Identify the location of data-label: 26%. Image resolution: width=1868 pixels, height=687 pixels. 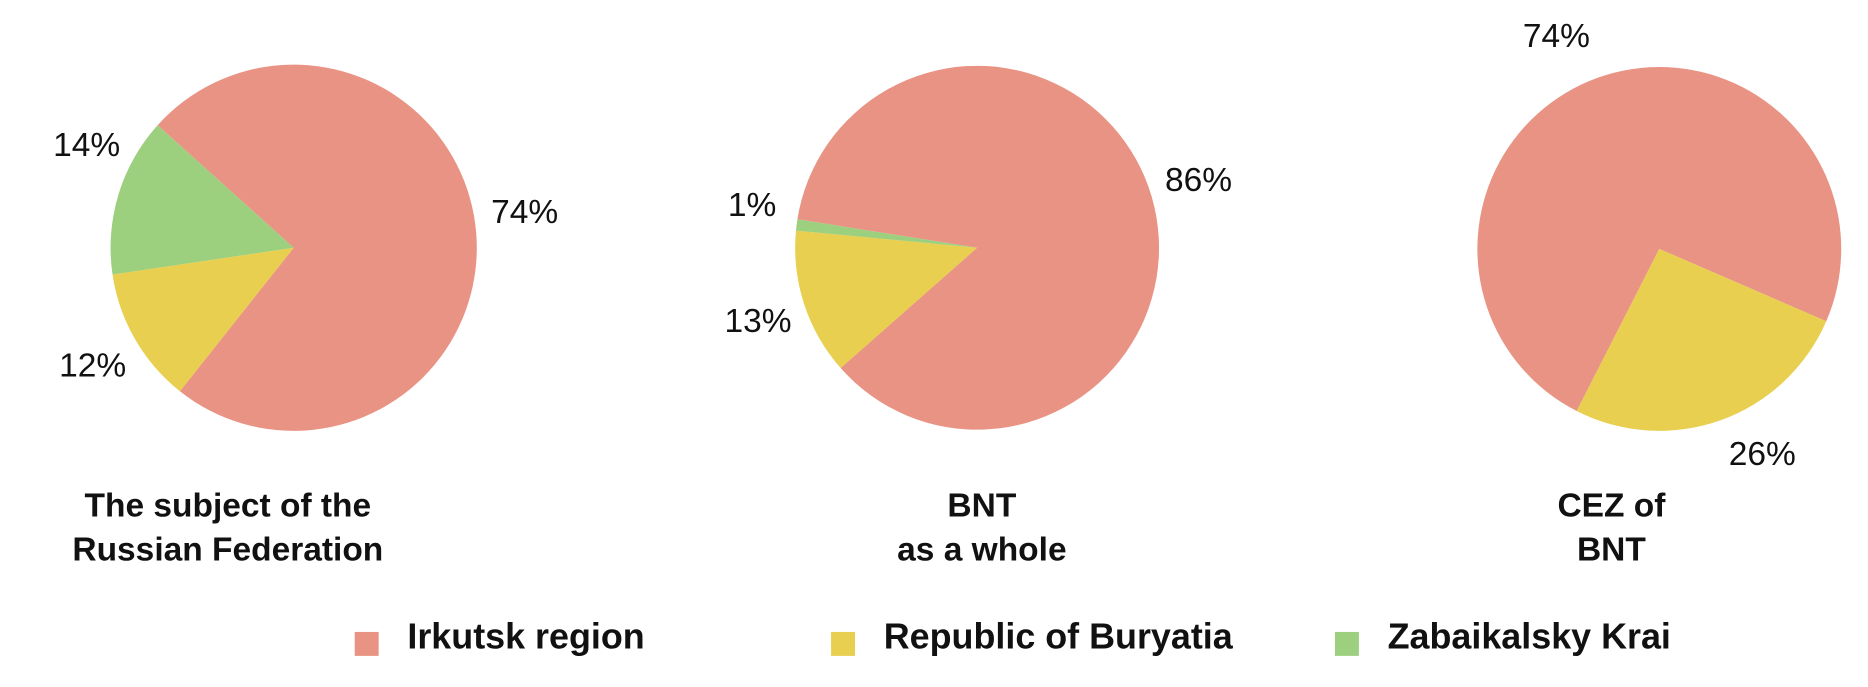
(1762, 454).